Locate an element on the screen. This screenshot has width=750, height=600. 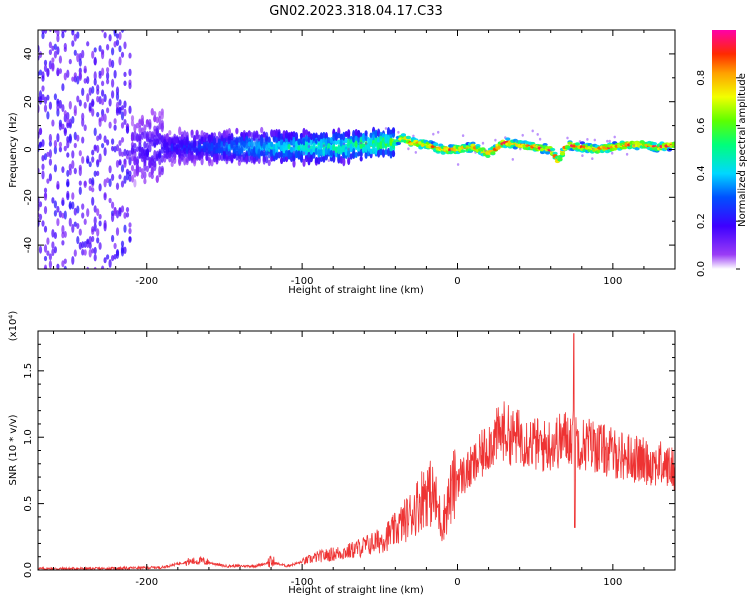
colorbar-tick-label: 0.8 is located at coordinates (701, 78).